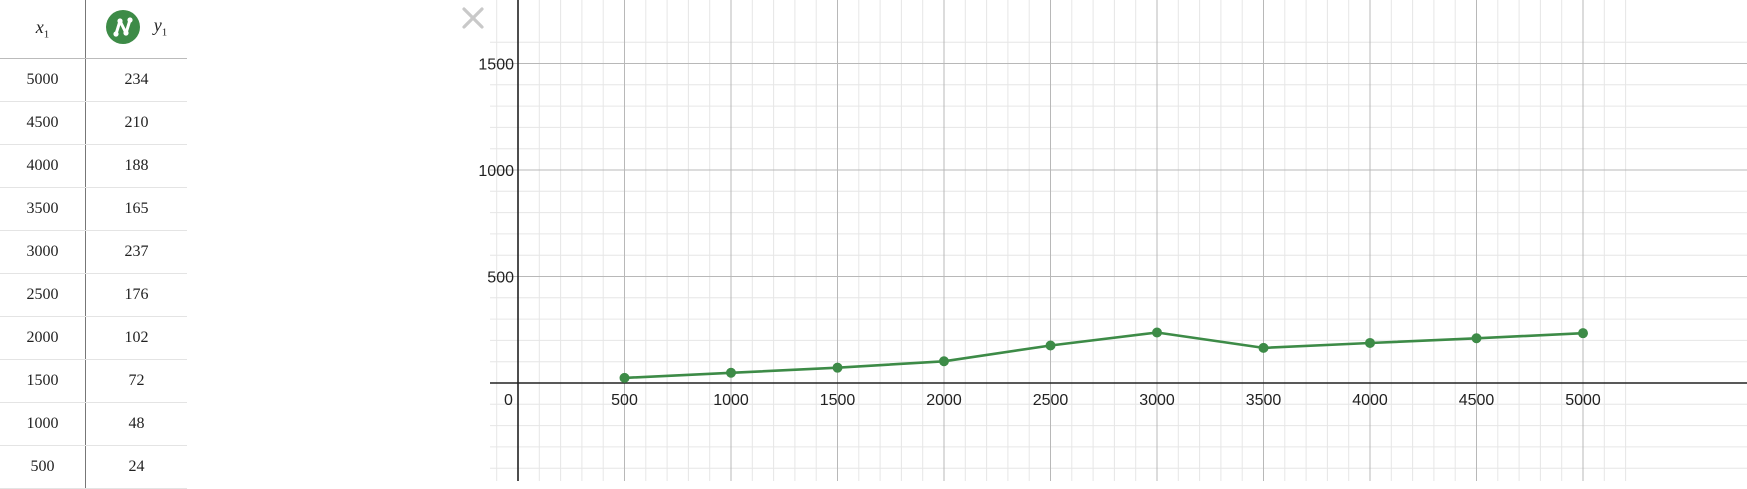  I want to click on x-cell: 2500, so click(43, 295).